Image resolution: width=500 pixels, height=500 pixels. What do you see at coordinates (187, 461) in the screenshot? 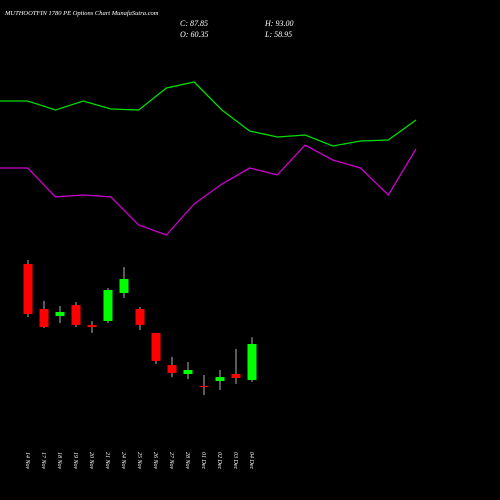
I see `x-tick-label: 28 Nov` at bounding box center [187, 461].